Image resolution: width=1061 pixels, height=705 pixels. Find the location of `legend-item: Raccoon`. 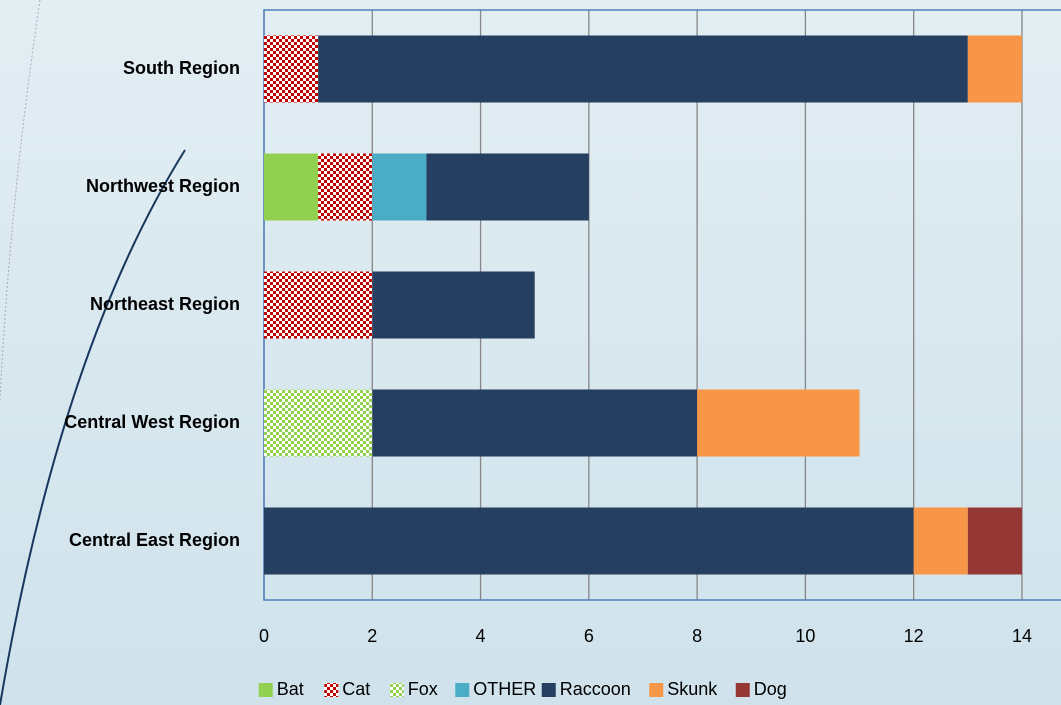

legend-item: Raccoon is located at coordinates (586, 689).